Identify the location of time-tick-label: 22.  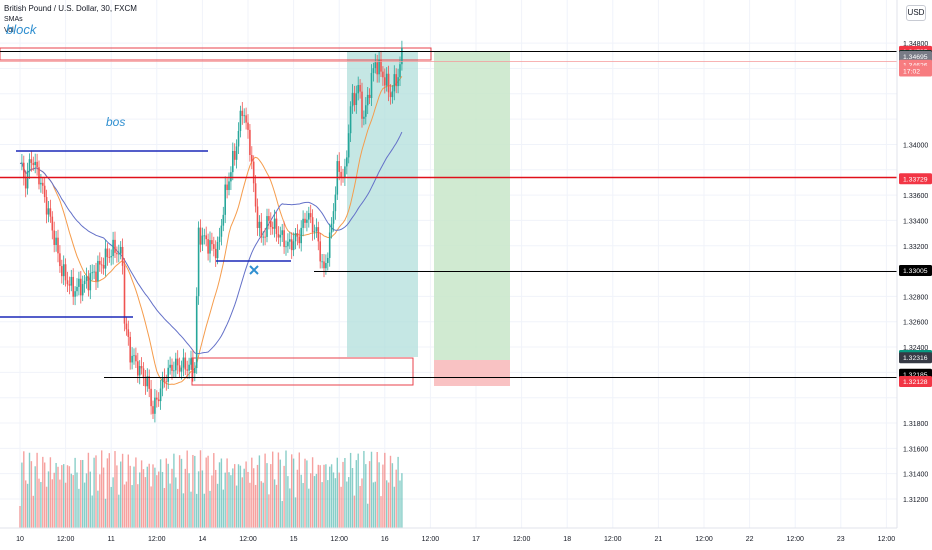
(750, 539).